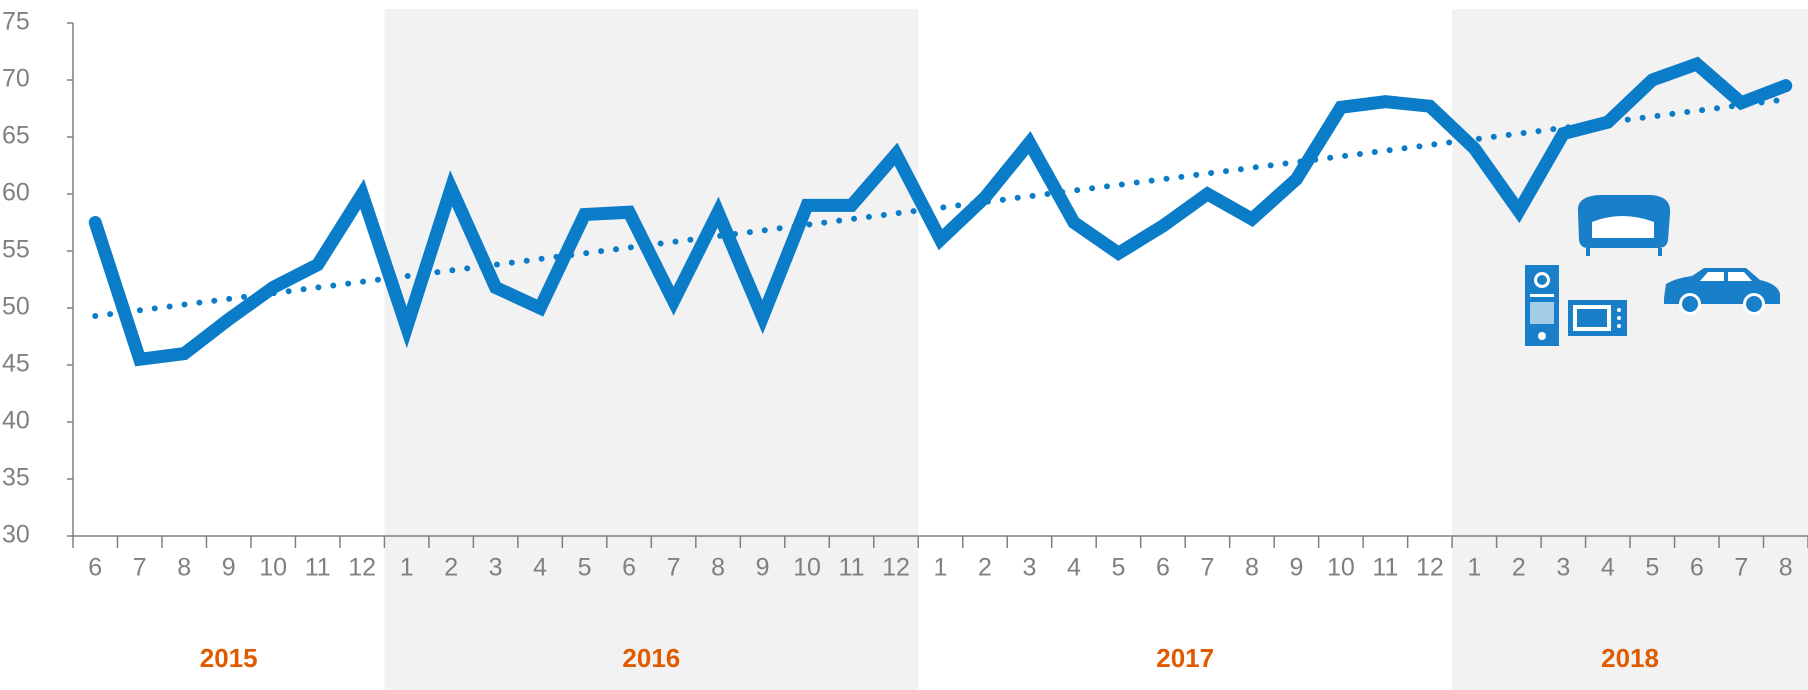 The image size is (1808, 690). Describe the element at coordinates (1652, 270) in the screenshot. I see `icons` at that location.